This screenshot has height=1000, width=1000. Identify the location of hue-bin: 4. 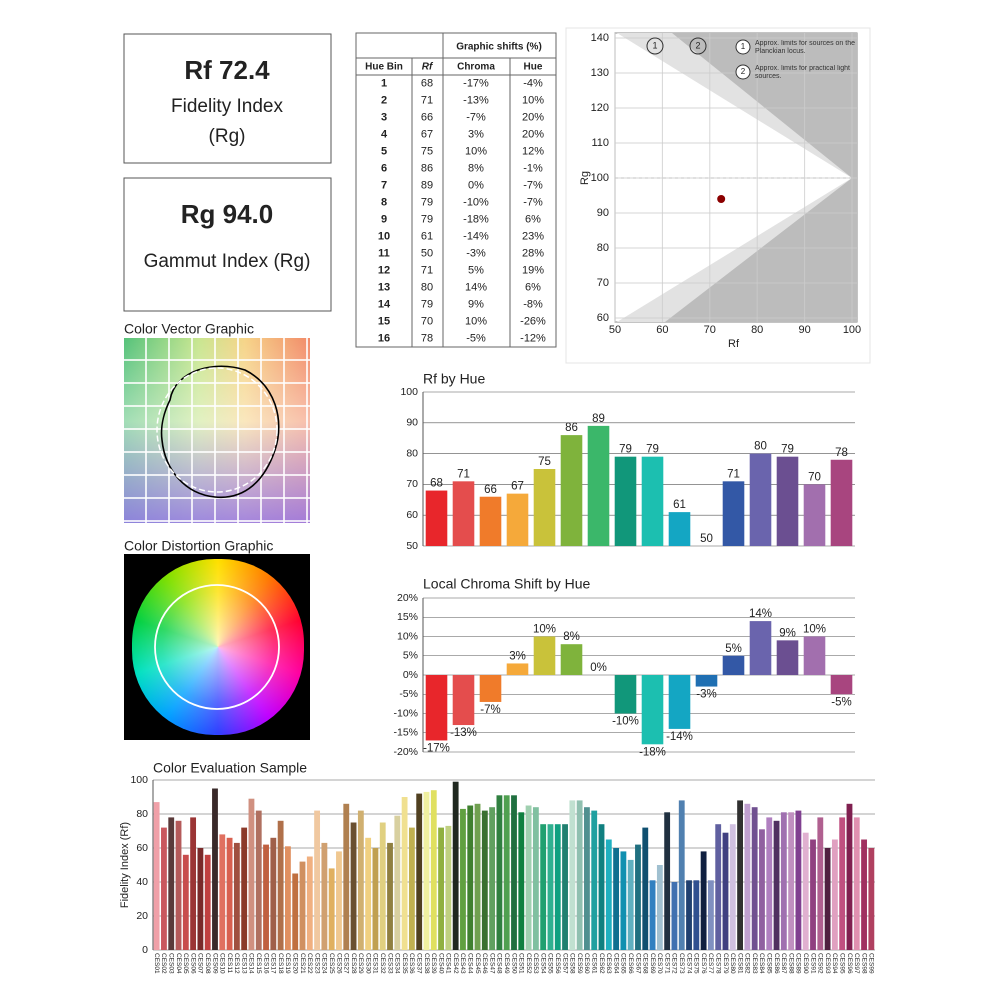
(384, 134).